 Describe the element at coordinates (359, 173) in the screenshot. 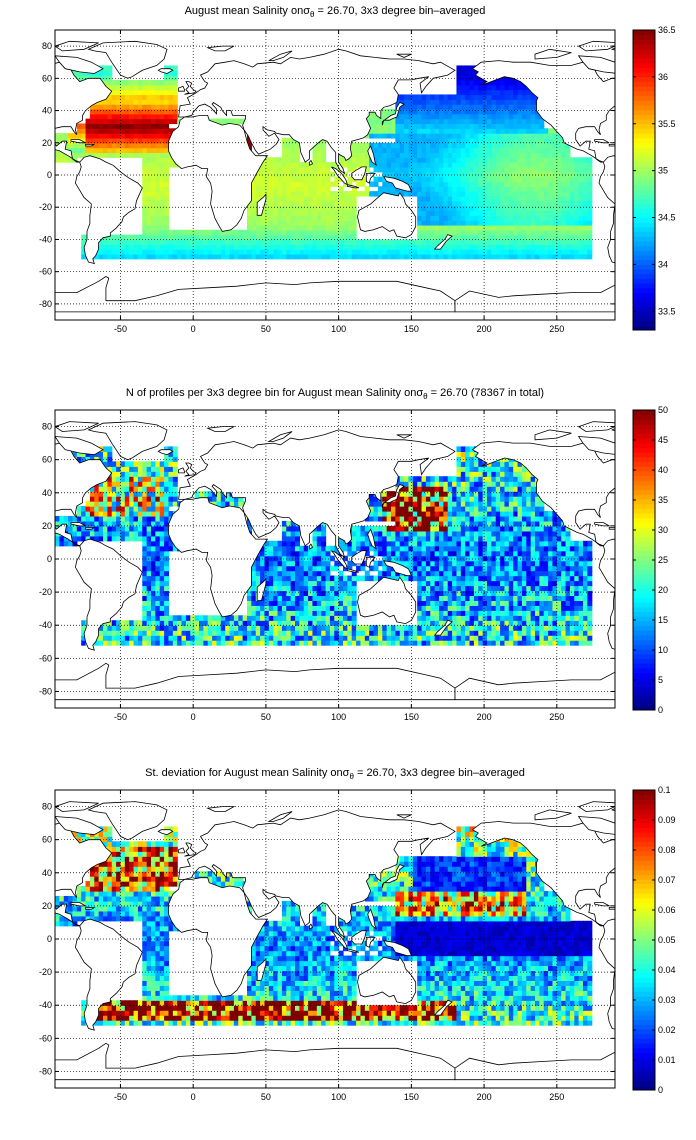

I see `coastline` at that location.